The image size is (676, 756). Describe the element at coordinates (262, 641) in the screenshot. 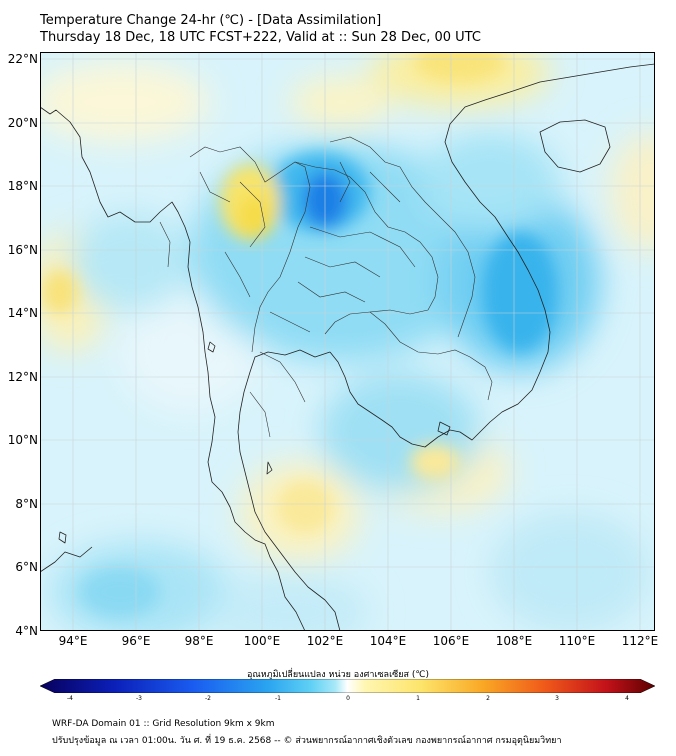

I see `lon-label-100e: 100°E` at that location.